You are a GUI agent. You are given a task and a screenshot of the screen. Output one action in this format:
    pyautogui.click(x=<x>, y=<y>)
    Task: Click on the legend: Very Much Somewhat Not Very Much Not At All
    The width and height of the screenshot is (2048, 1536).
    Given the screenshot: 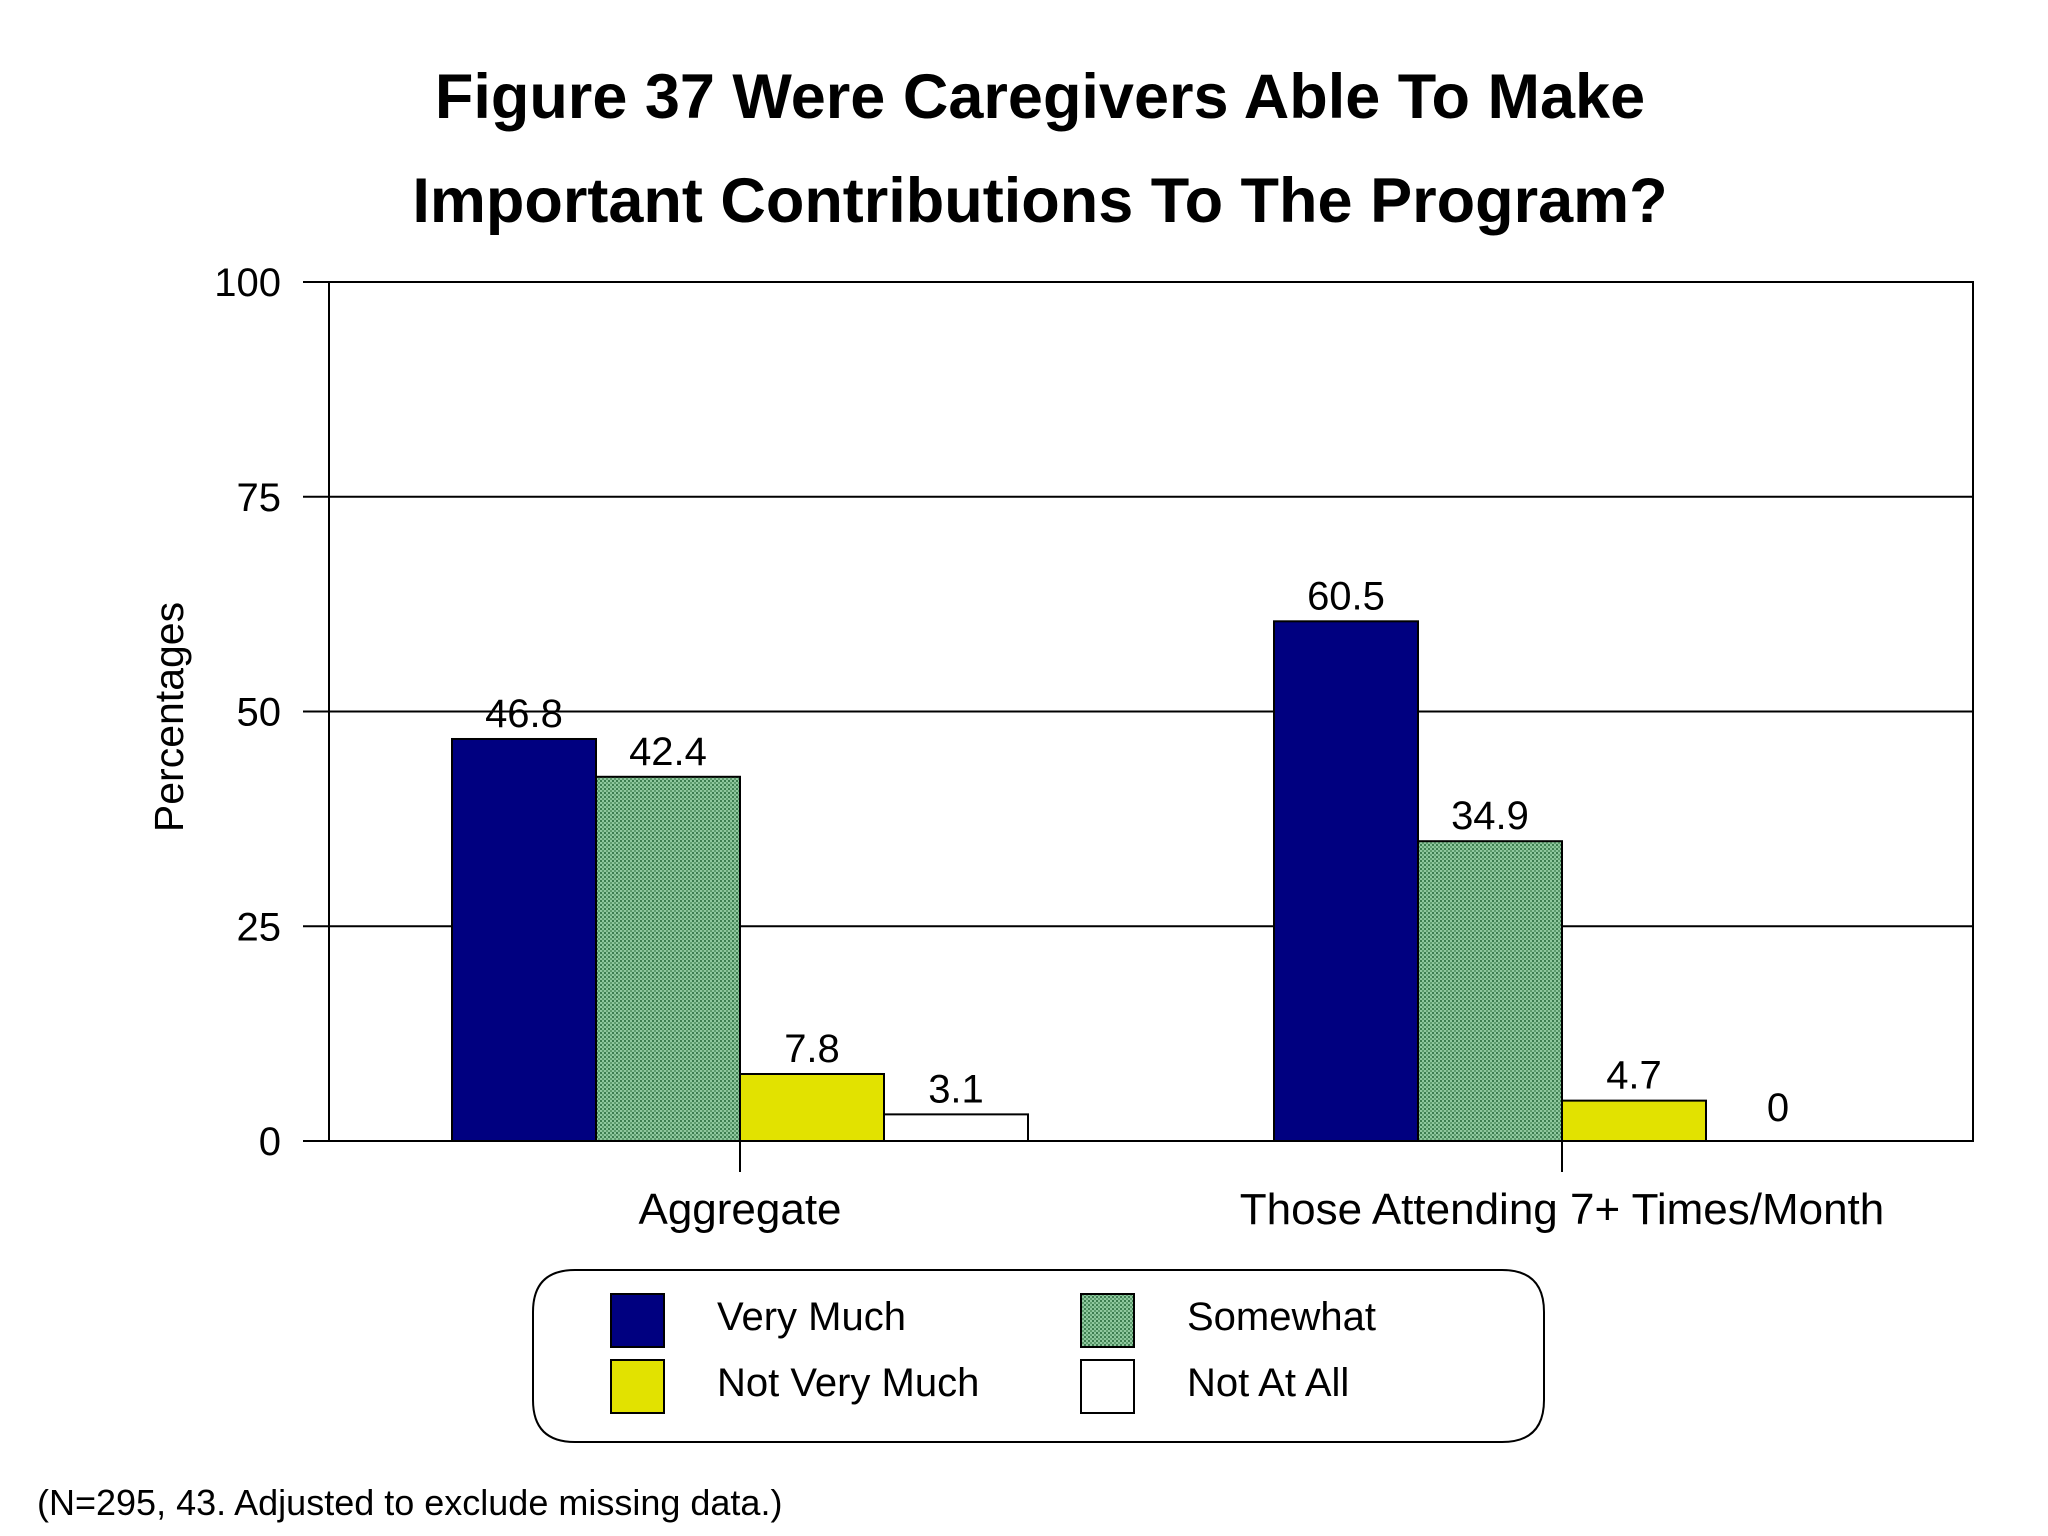 What is the action you would take?
    pyautogui.click(x=1038, y=1356)
    